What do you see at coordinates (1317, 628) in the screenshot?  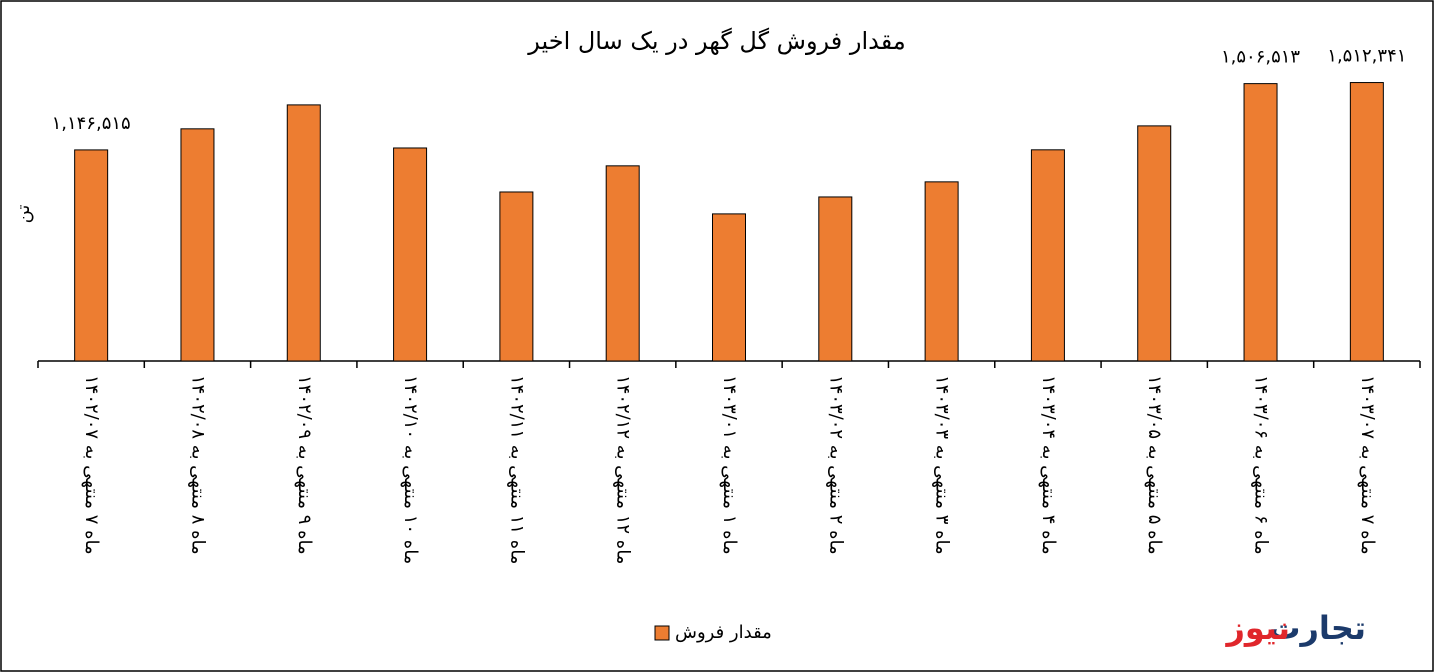 I see `brand-part1: تجارت` at bounding box center [1317, 628].